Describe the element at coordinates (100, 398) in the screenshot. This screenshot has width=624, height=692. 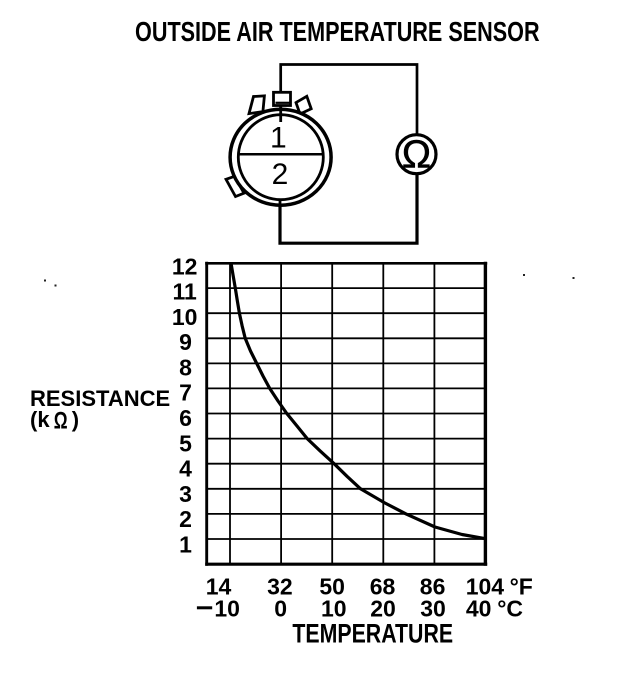
I see `svg-text: RESISTANCE` at that location.